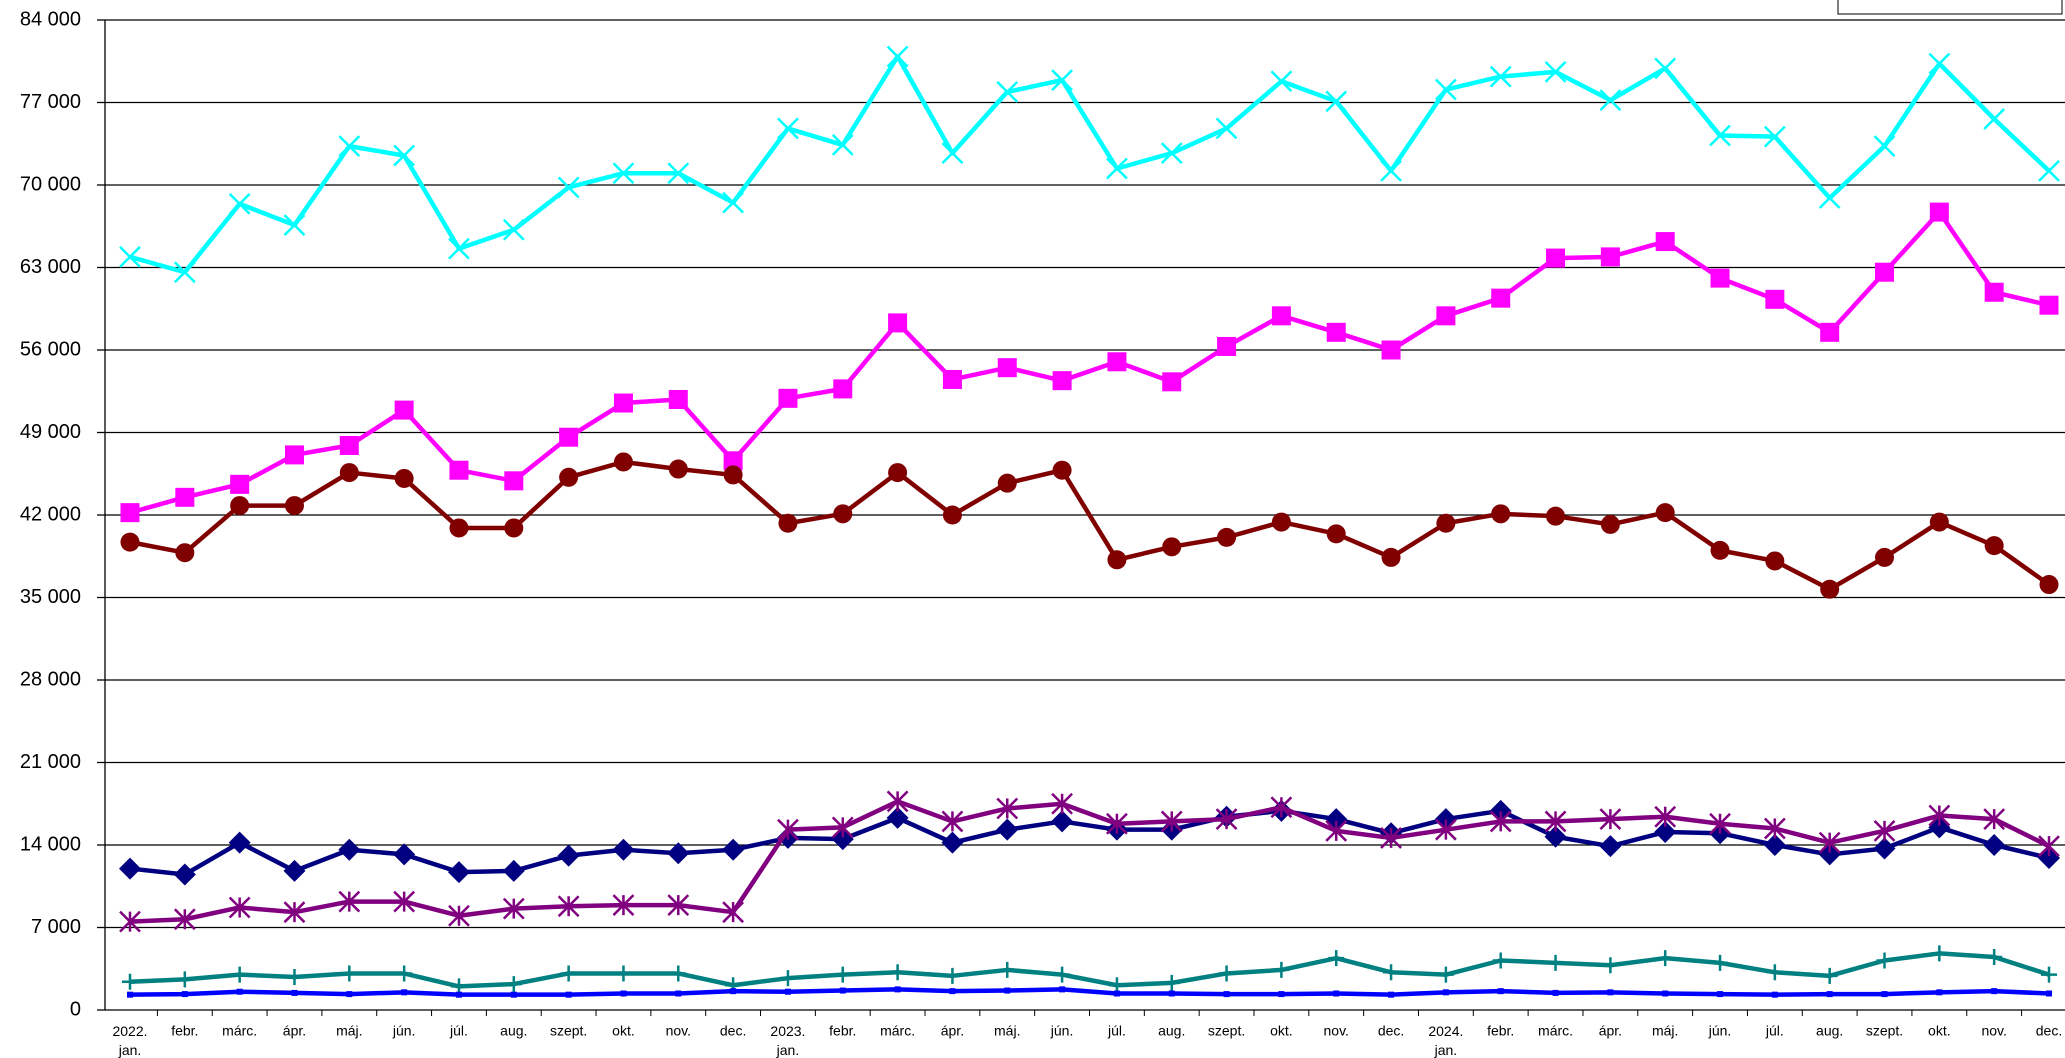 The image size is (2065, 1058). What do you see at coordinates (2049, 1031) in the screenshot?
I see `x-tick-label: dec.` at bounding box center [2049, 1031].